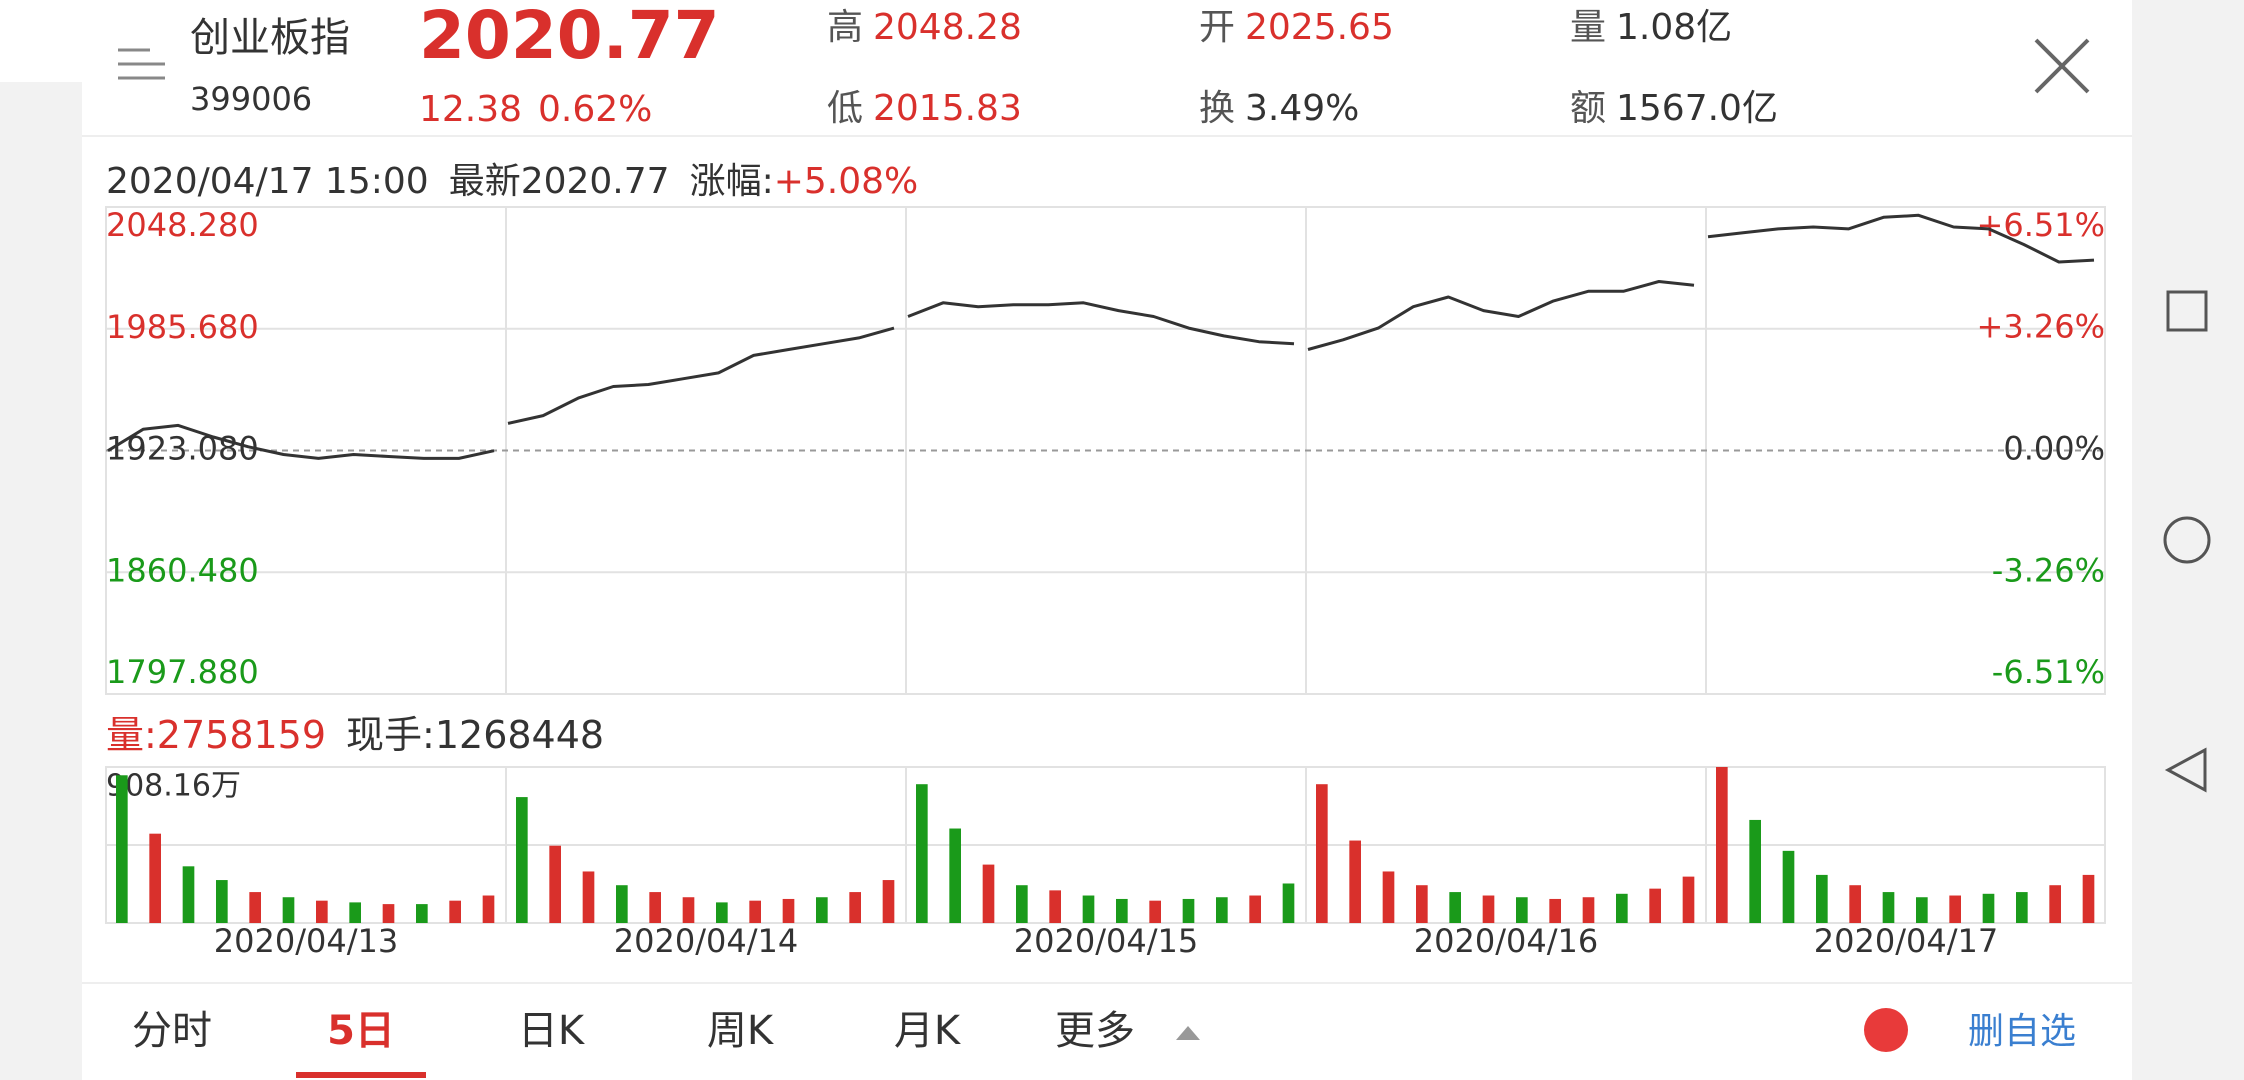 The image size is (2244, 1080). I want to click on menu-icon, so click(141, 64).